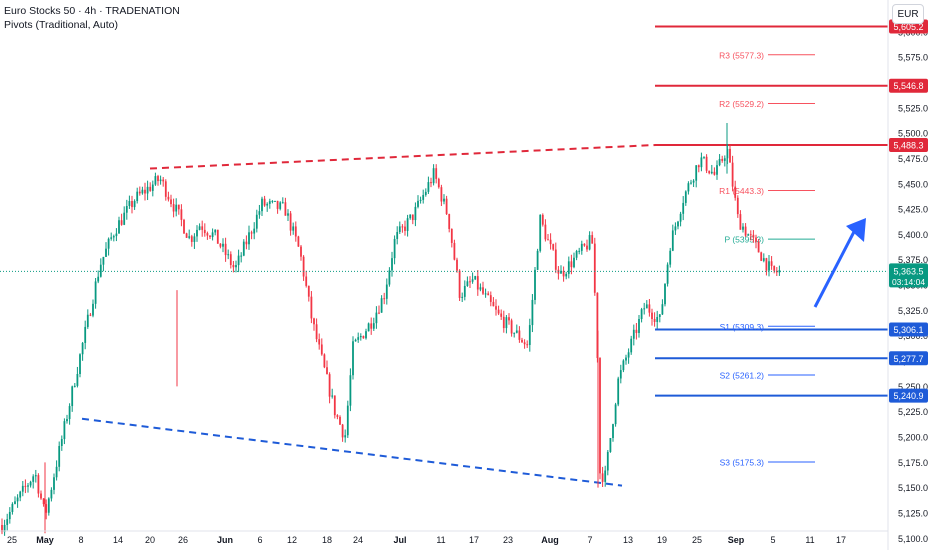 This screenshot has height=550, width=932. I want to click on price-tick-label: 5,125.0, so click(913, 513).